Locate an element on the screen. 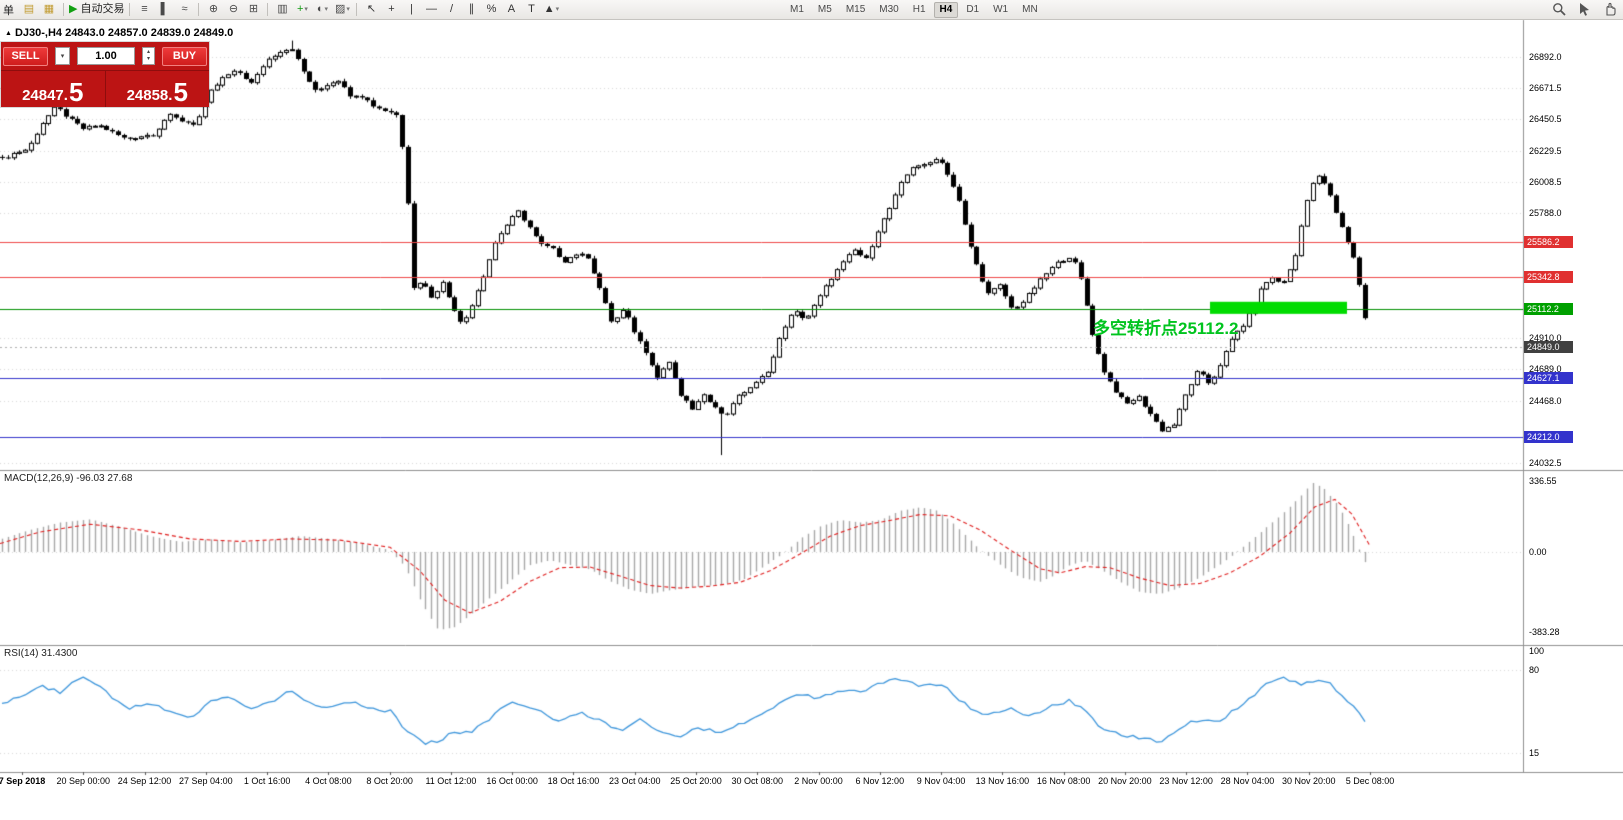  timeframe-m5-button: M5 is located at coordinates (824, 9).